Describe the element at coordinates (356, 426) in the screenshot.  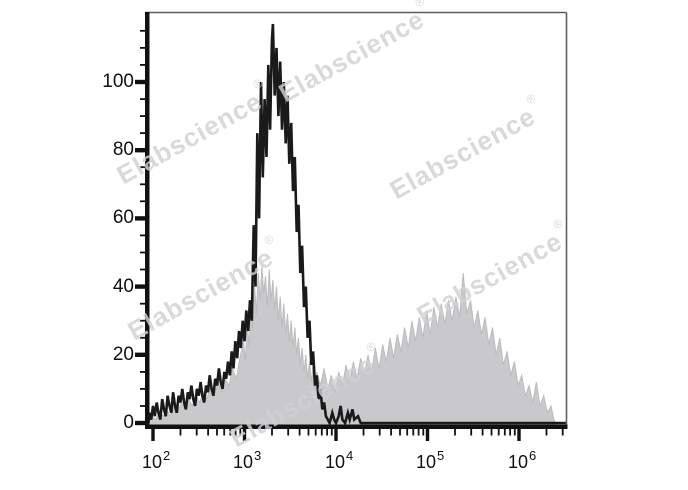
I see `x-axis-spine` at that location.